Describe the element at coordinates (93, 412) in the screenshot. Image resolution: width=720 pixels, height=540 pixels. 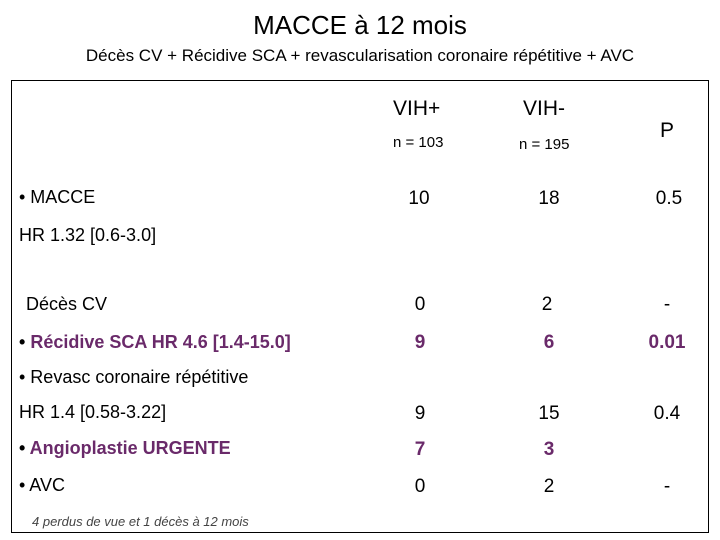
I see `row-label-revasc-hr: HR 1.4 [0.58-3.22]` at that location.